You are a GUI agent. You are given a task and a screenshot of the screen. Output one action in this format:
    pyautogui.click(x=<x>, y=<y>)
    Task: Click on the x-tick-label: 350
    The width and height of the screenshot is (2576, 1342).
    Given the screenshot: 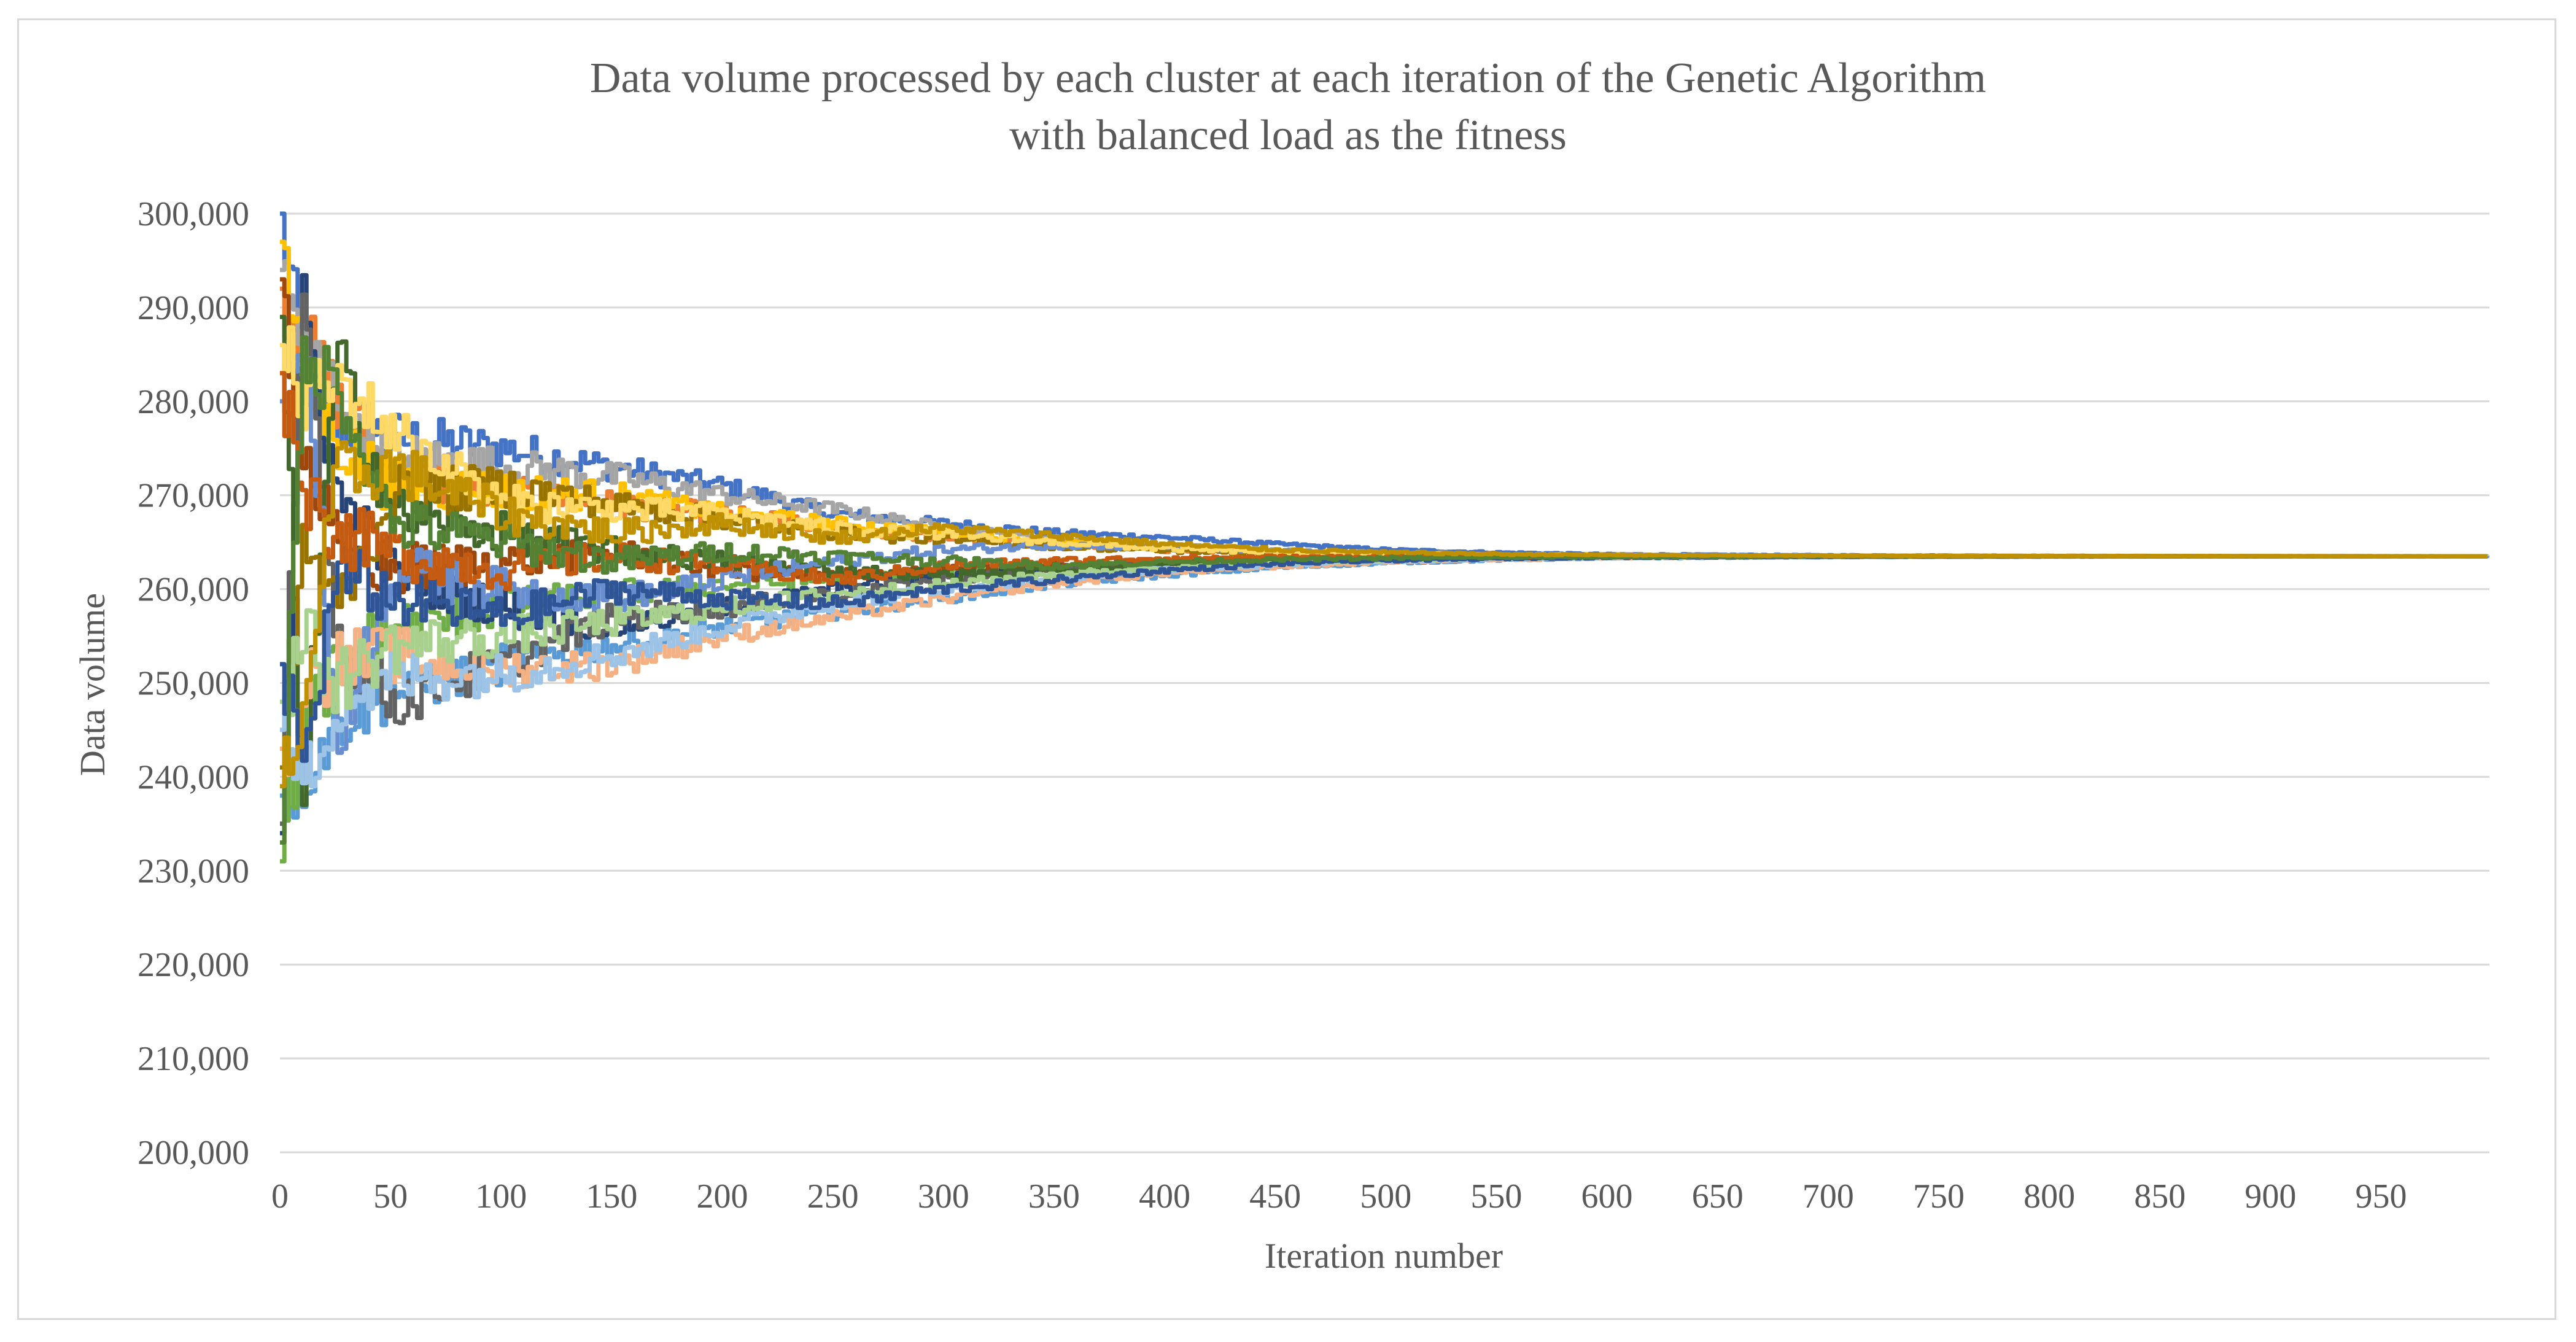 What is the action you would take?
    pyautogui.click(x=1054, y=1196)
    